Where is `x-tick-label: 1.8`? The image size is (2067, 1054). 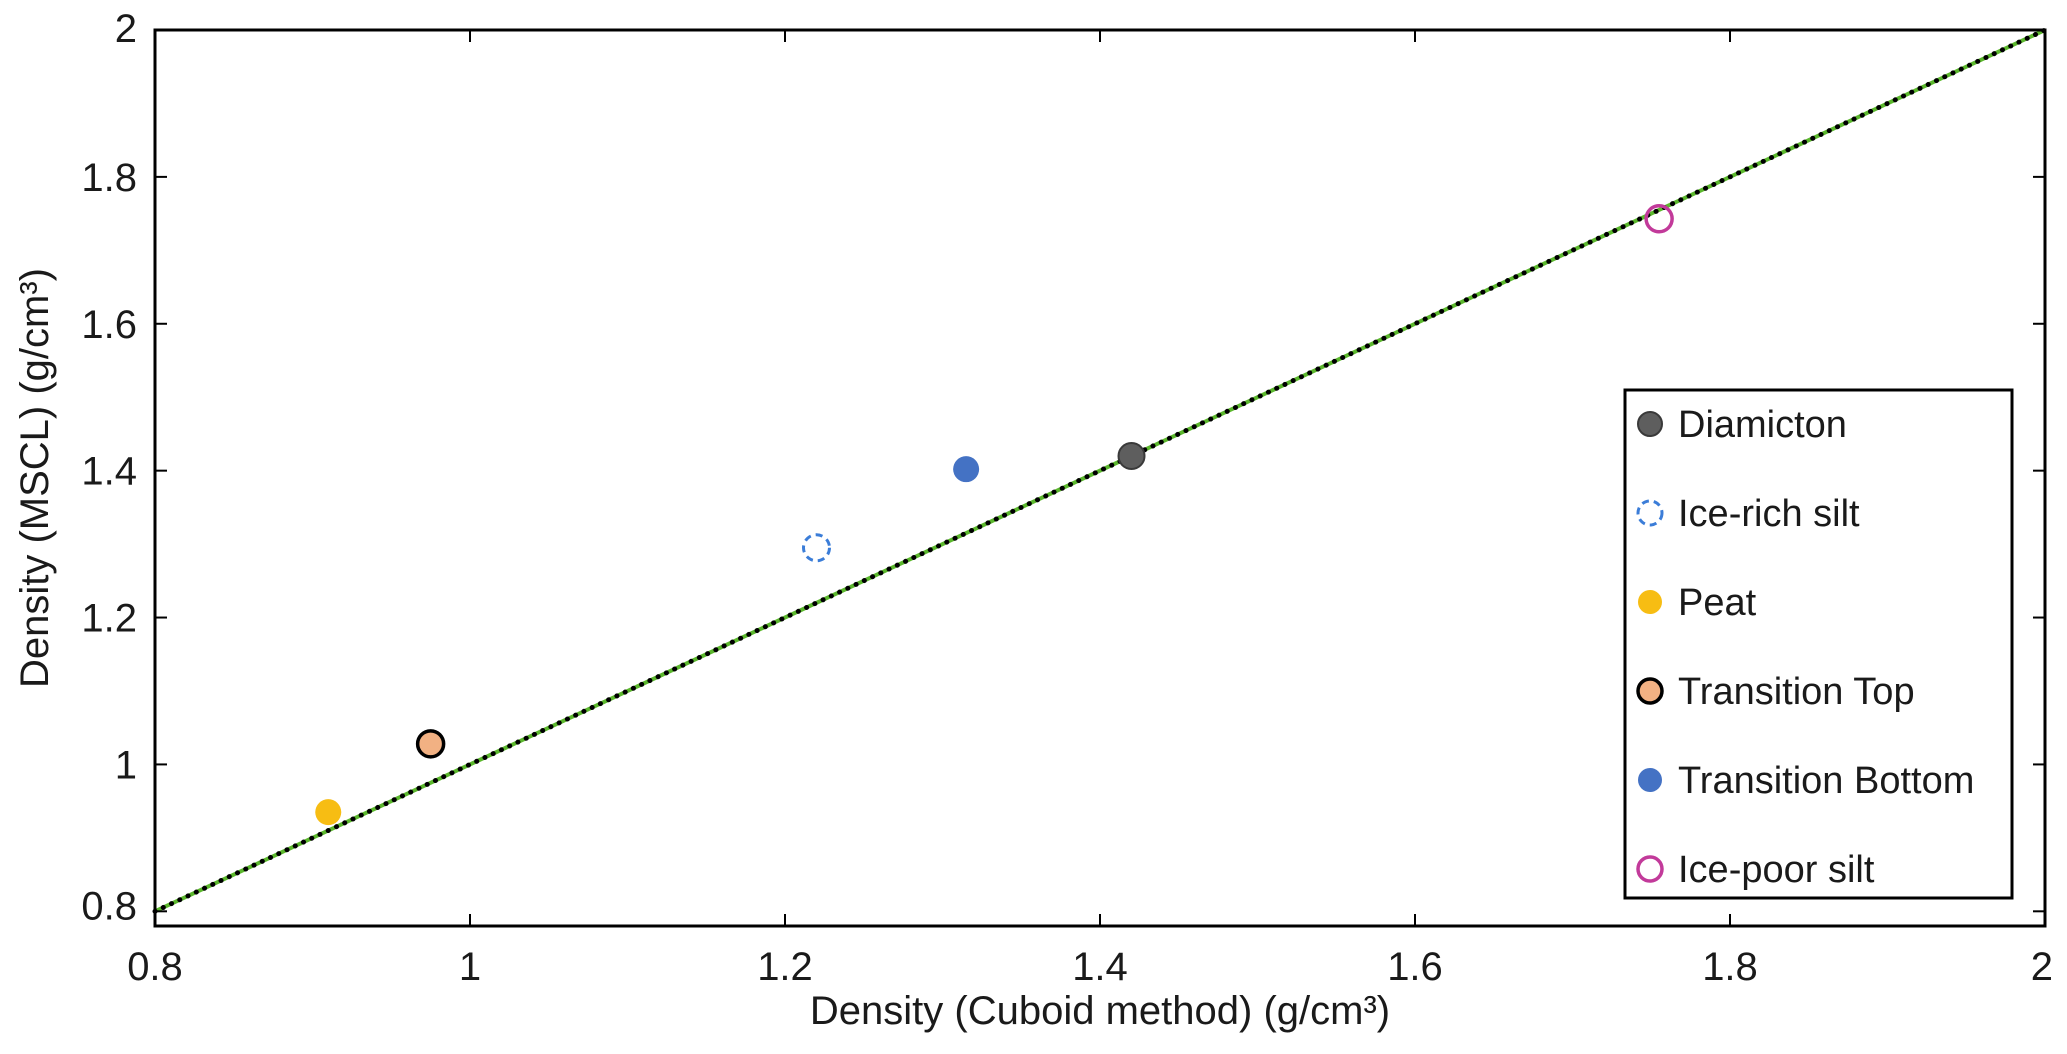 x-tick-label: 1.8 is located at coordinates (1730, 967).